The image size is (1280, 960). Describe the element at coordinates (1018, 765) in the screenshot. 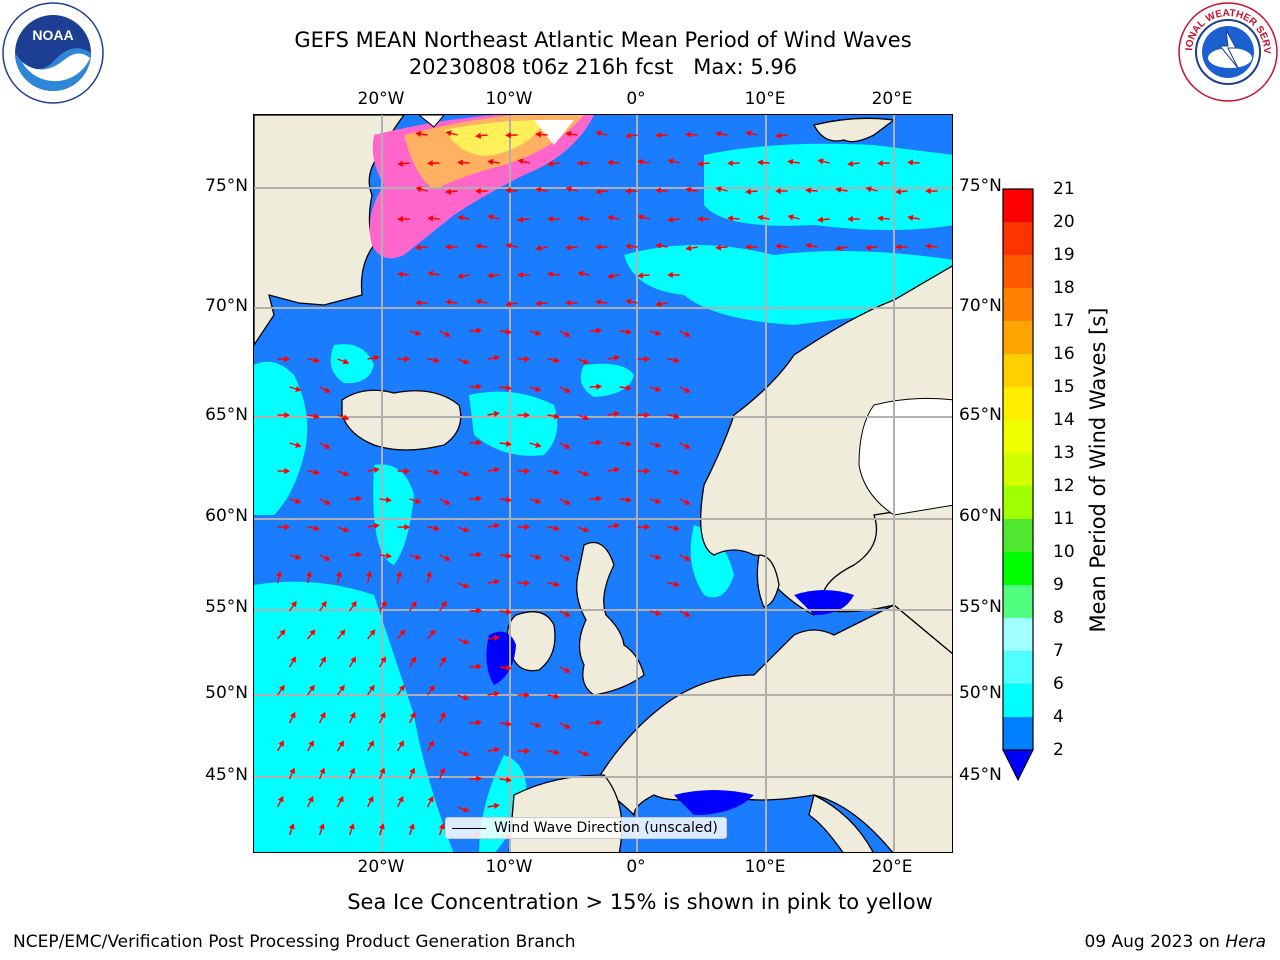

I see `colorbar-extend-arrow` at that location.